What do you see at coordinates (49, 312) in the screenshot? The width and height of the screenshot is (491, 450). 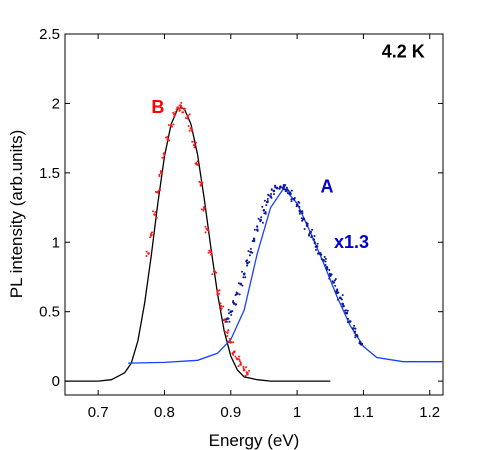 I see `y-tick-label: 0.5` at bounding box center [49, 312].